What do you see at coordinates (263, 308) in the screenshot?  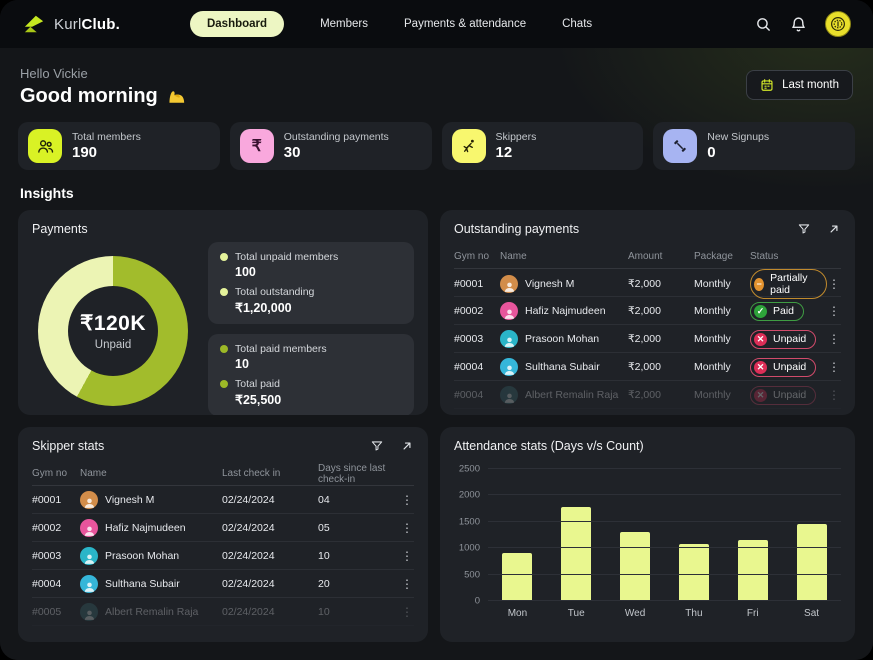 I see `legend-value: ₹1,20,000` at bounding box center [263, 308].